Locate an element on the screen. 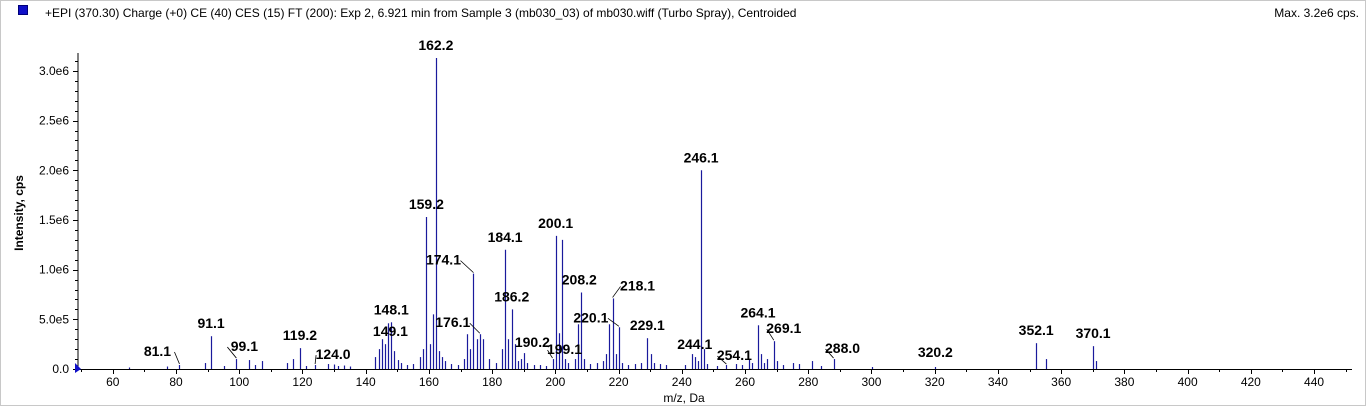 Image resolution: width=1366 pixels, height=407 pixels. peak-label: 208.2 is located at coordinates (579, 279).